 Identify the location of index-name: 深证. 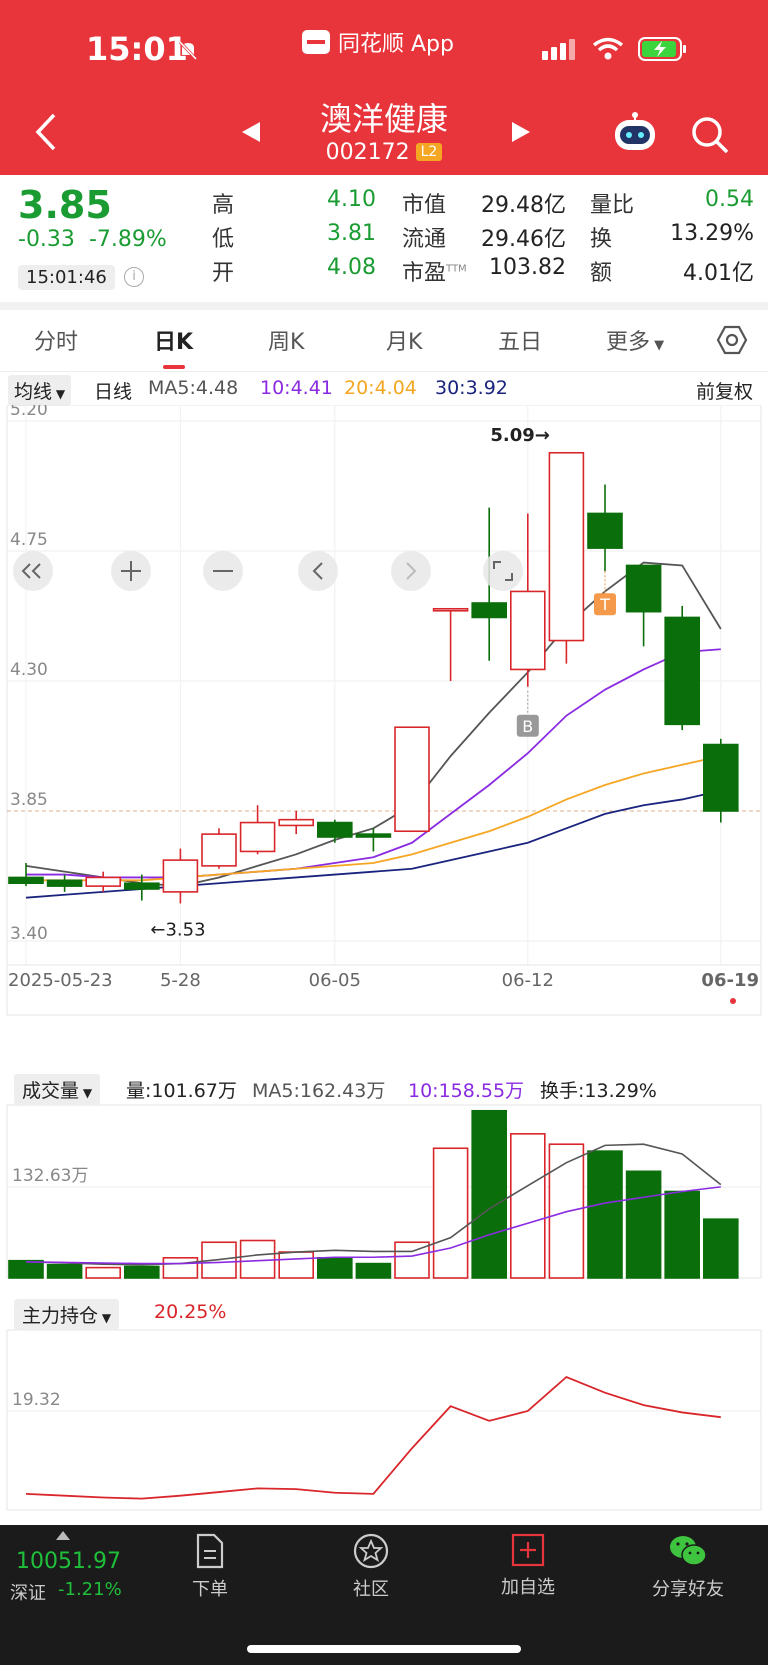
(28, 1593).